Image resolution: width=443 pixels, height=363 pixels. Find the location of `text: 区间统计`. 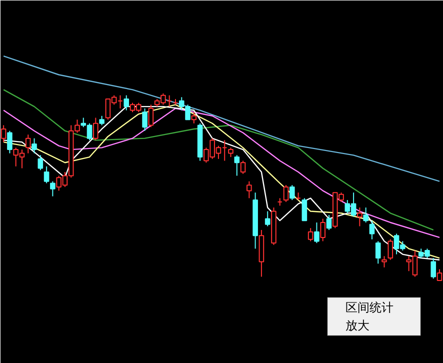

text: 区间统计 is located at coordinates (370, 307).